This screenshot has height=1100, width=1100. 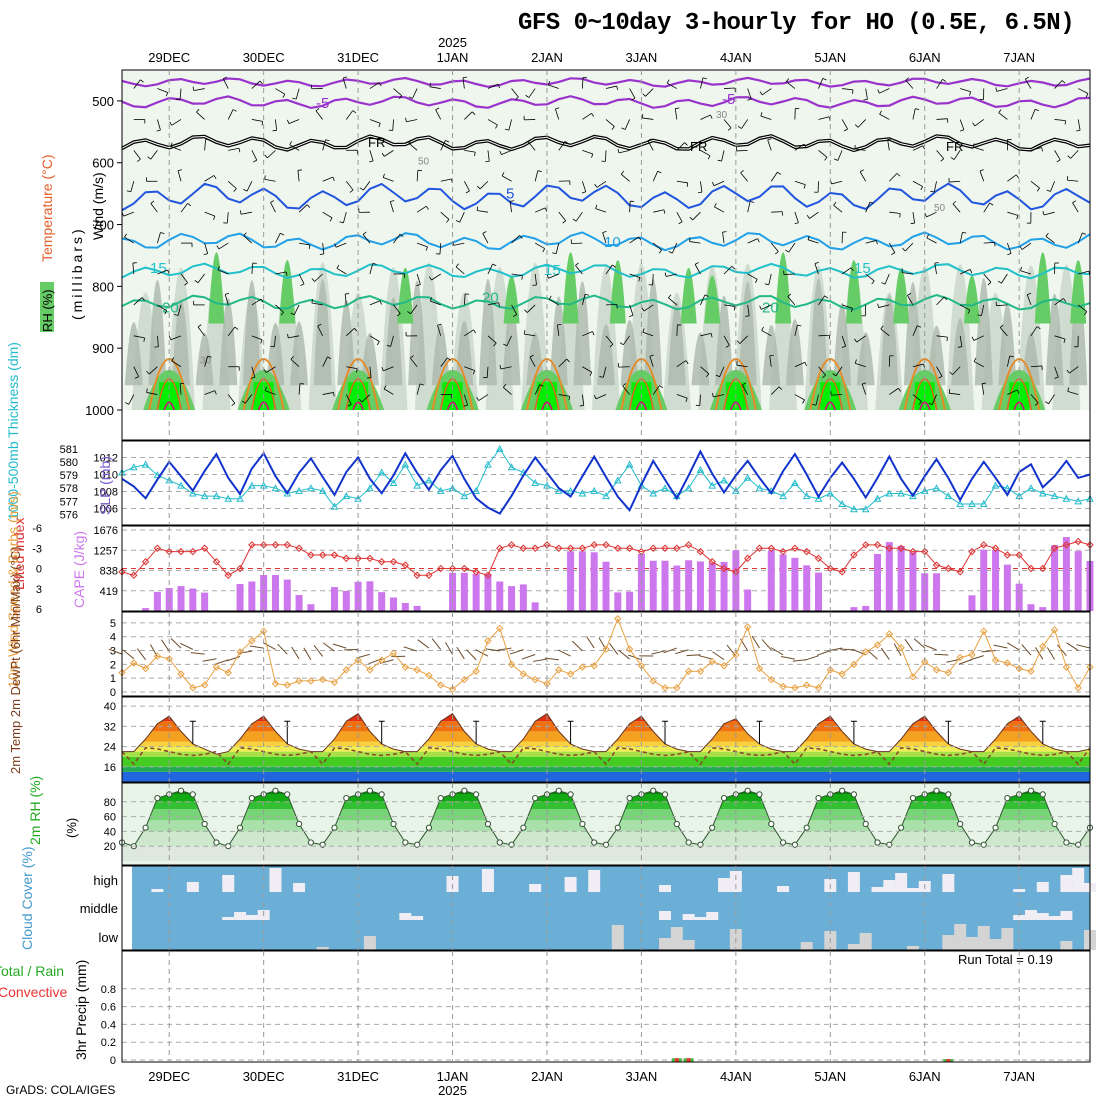 I want to click on precip-tick: 0.4, so click(x=108, y=1025).